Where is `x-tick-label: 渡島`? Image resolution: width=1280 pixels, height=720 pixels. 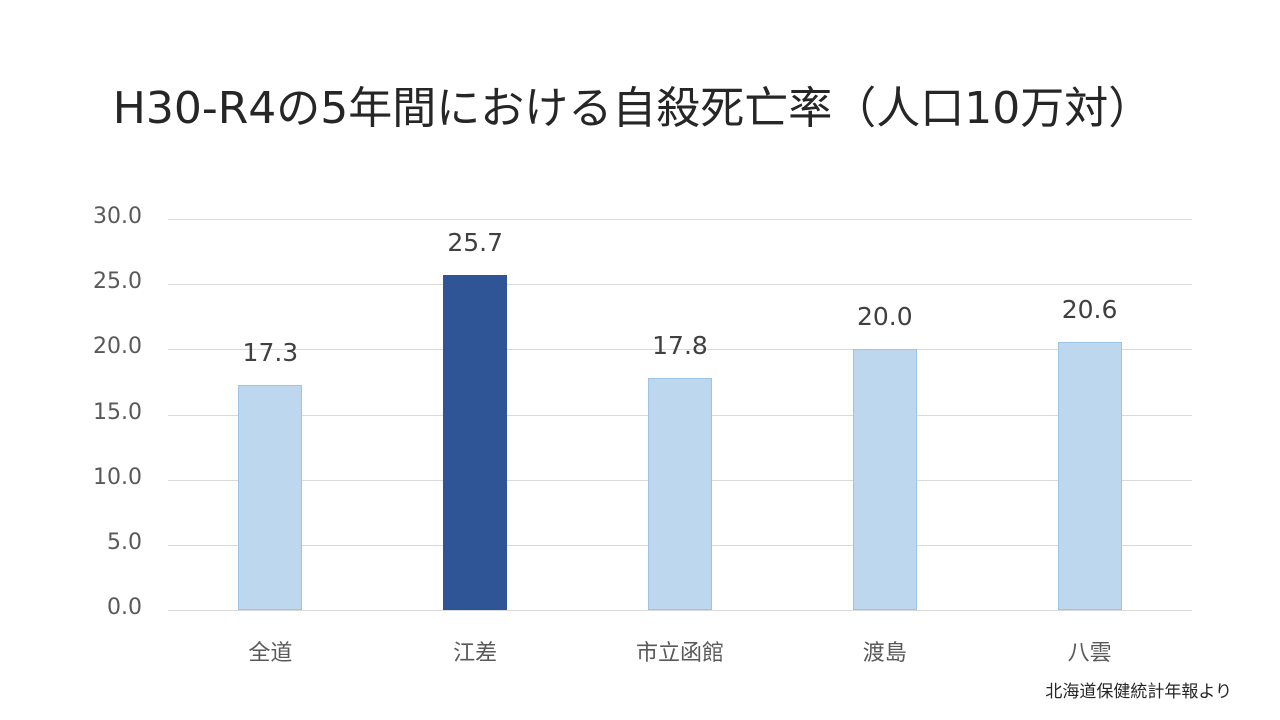 x-tick-label: 渡島 is located at coordinates (884, 653).